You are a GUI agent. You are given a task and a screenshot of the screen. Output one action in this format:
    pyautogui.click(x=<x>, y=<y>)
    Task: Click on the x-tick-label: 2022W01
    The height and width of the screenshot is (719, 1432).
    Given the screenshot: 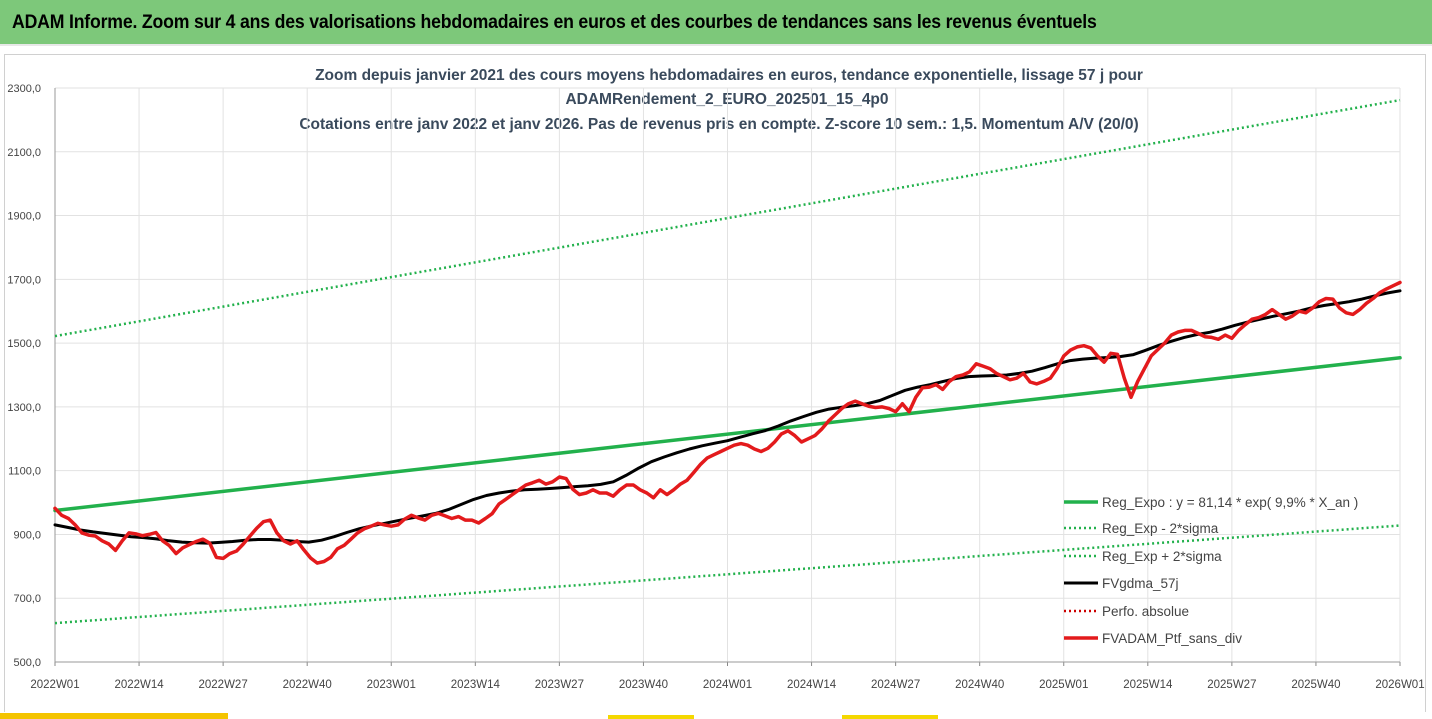 What is the action you would take?
    pyautogui.click(x=54, y=685)
    